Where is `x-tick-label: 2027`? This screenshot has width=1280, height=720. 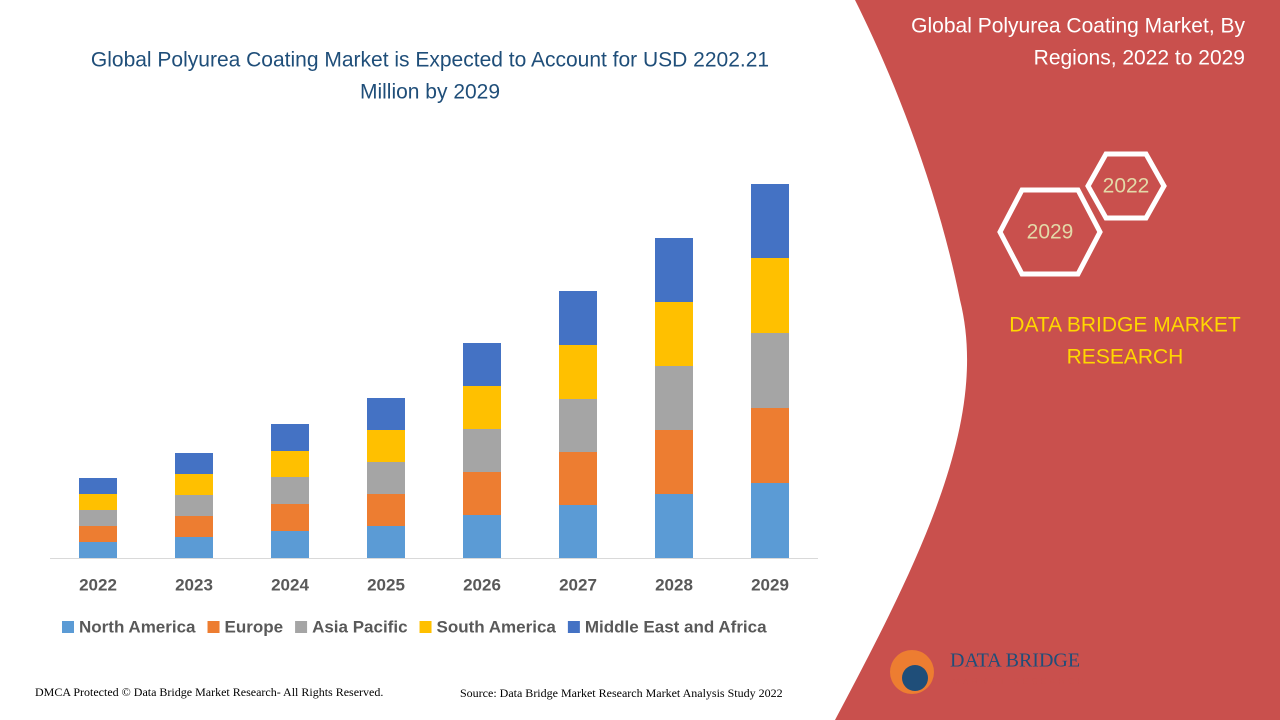
x-tick-label: 2027 is located at coordinates (578, 584).